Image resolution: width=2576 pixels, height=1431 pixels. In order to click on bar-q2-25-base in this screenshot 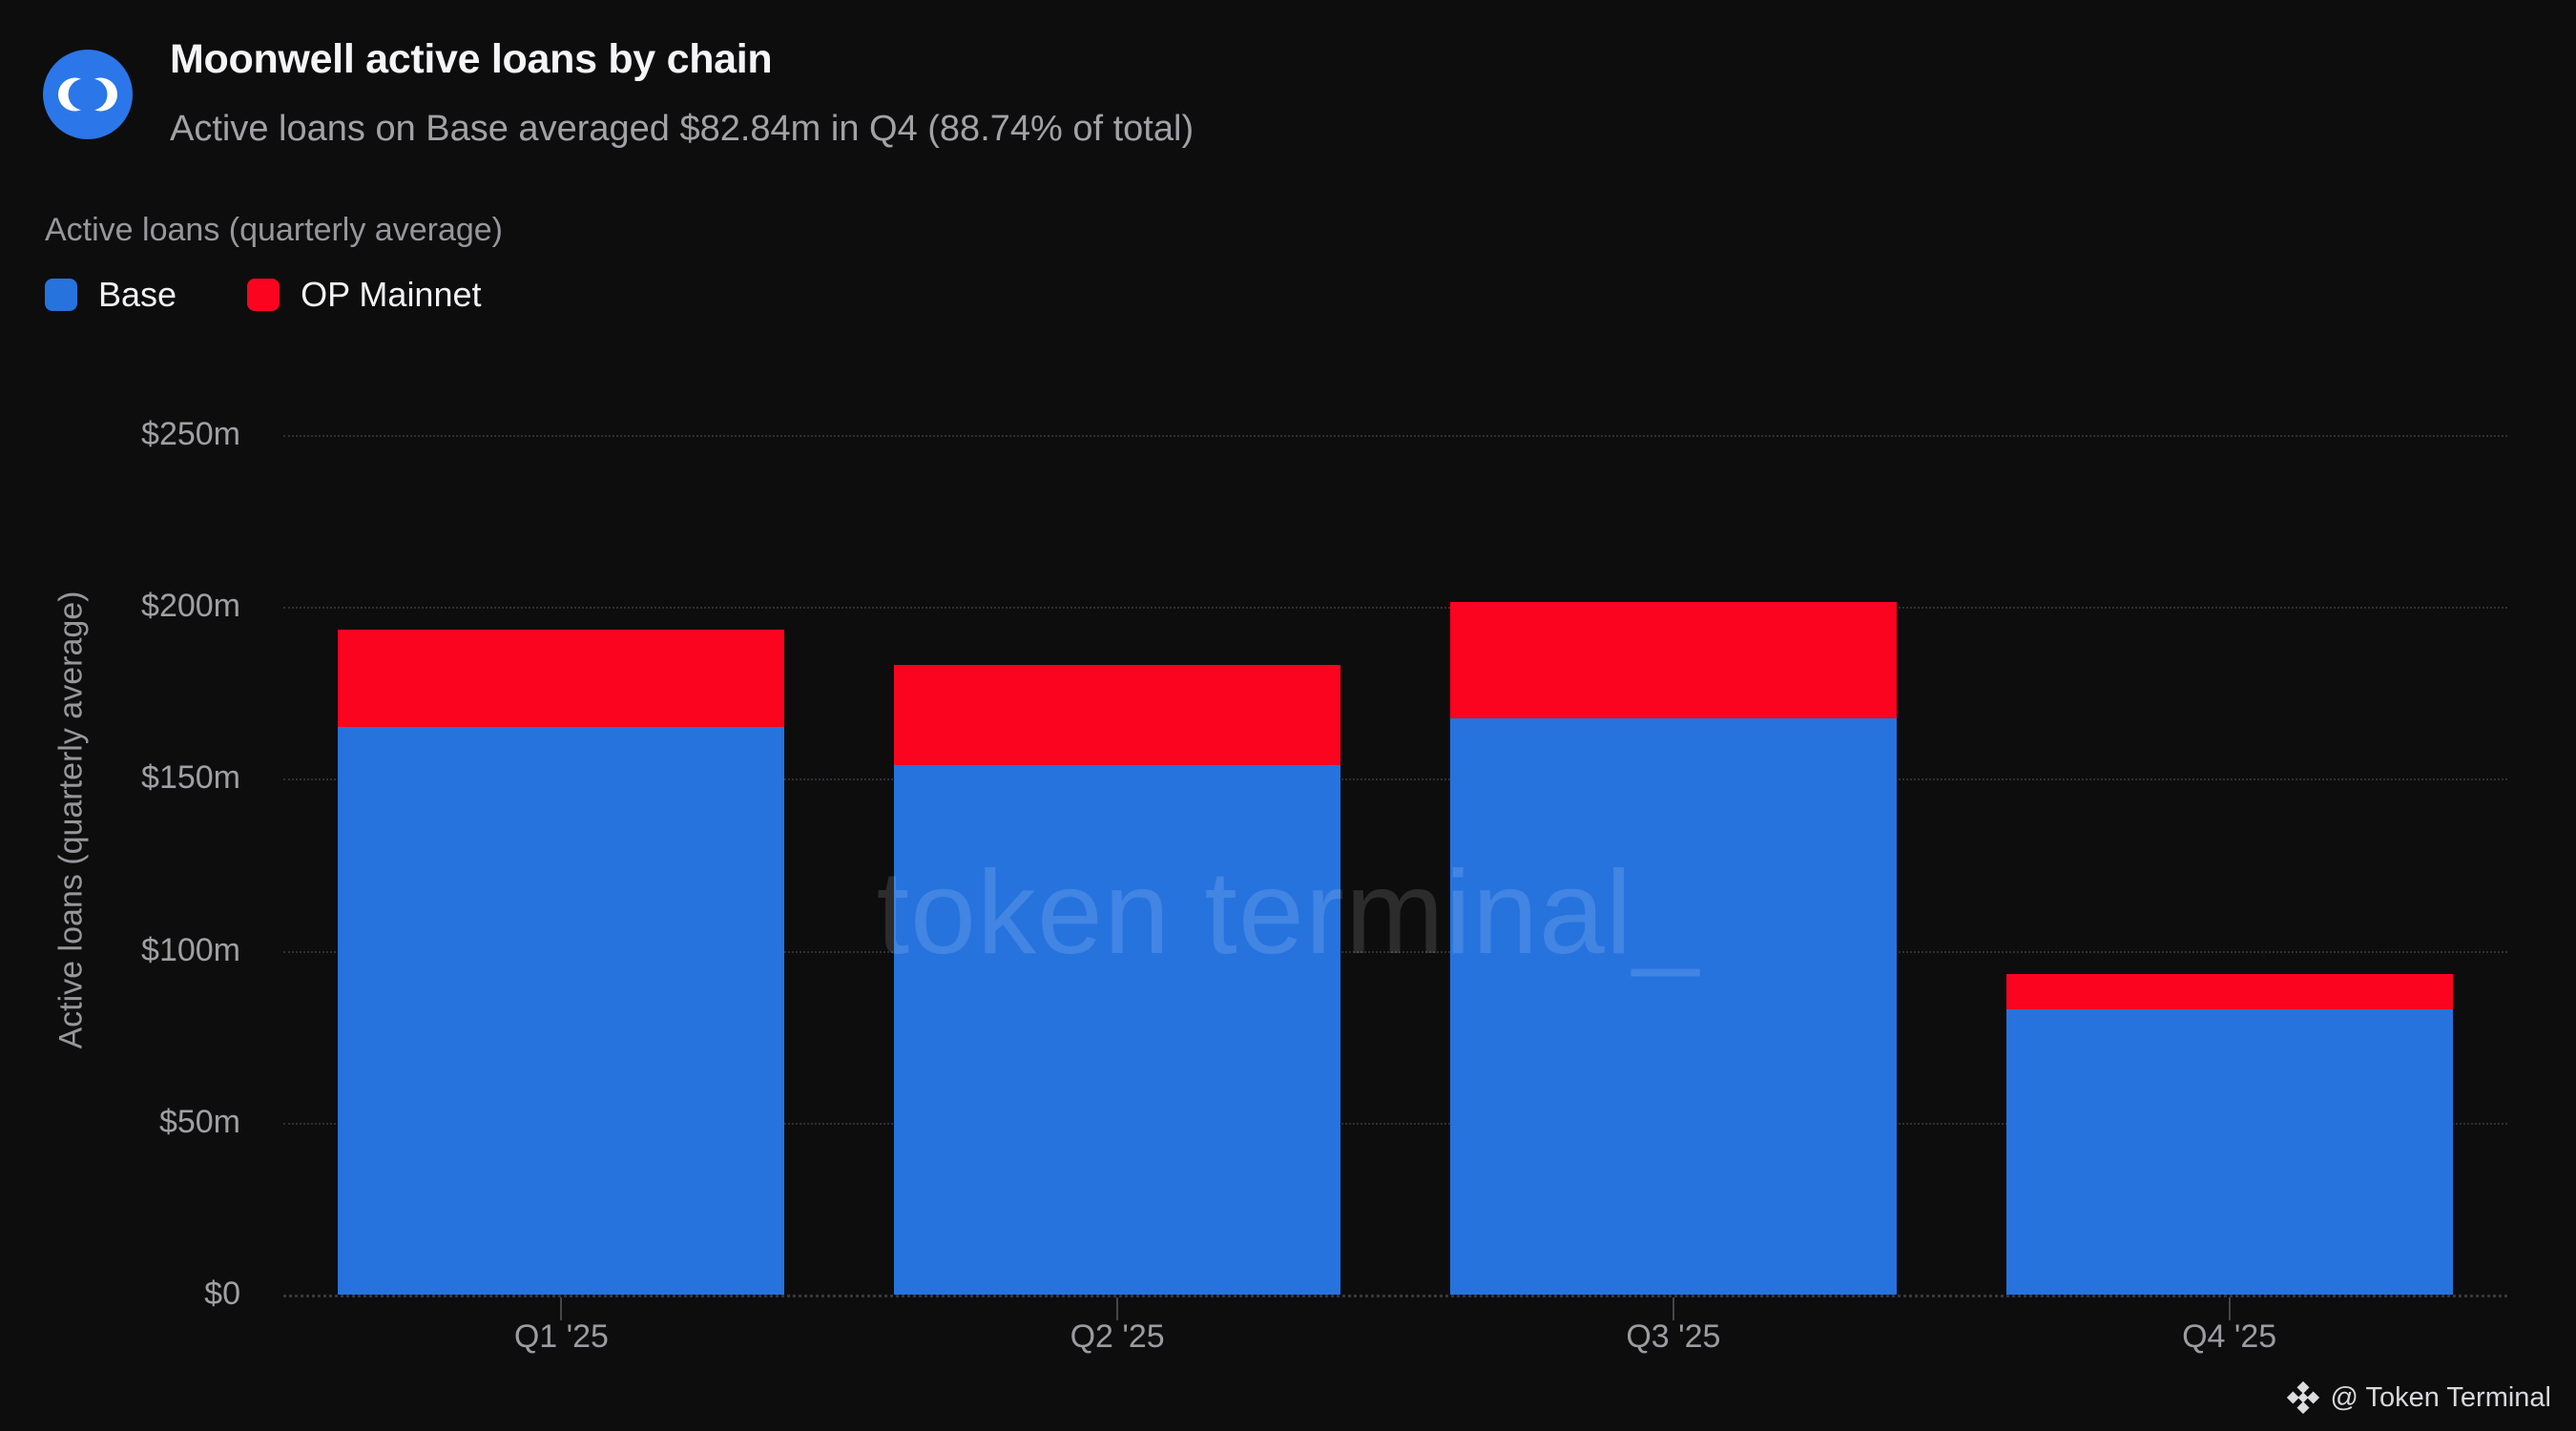, I will do `click(1117, 1029)`.